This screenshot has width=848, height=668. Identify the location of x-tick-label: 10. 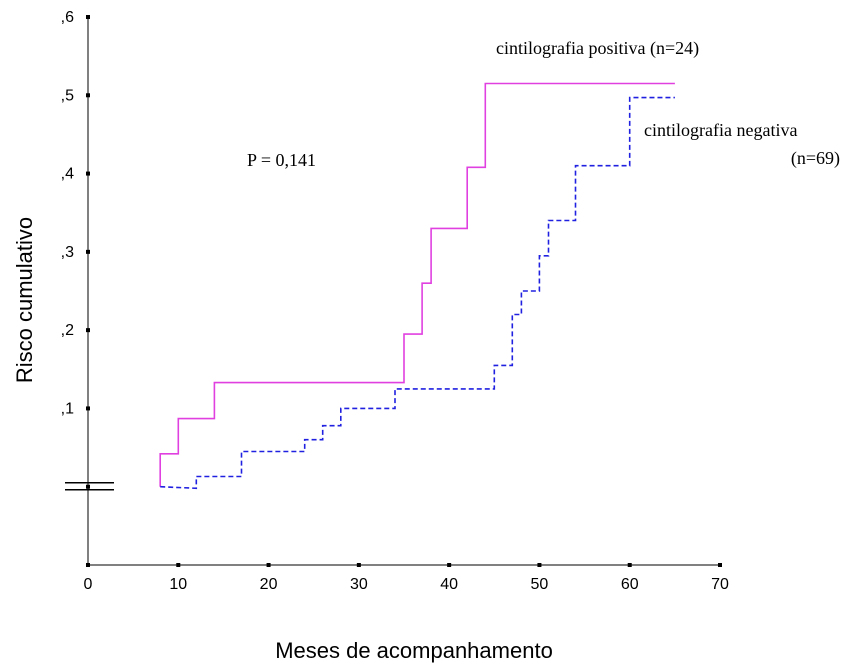
(178, 584).